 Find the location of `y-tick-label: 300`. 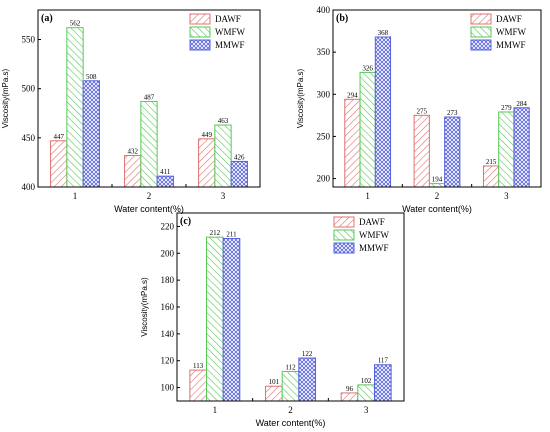

y-tick-label: 300 is located at coordinates (324, 94).